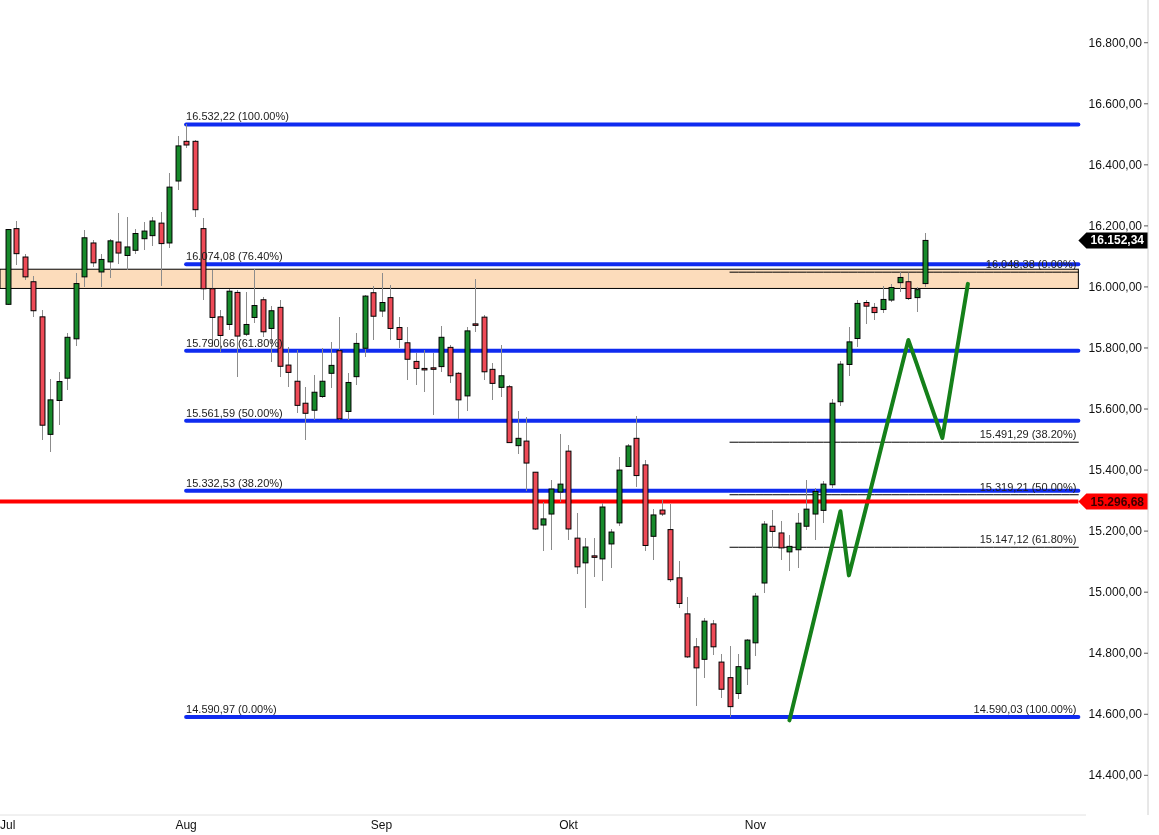 The image size is (1159, 835). Describe the element at coordinates (1115, 409) in the screenshot. I see `y-tick-label: 15.600,00` at that location.